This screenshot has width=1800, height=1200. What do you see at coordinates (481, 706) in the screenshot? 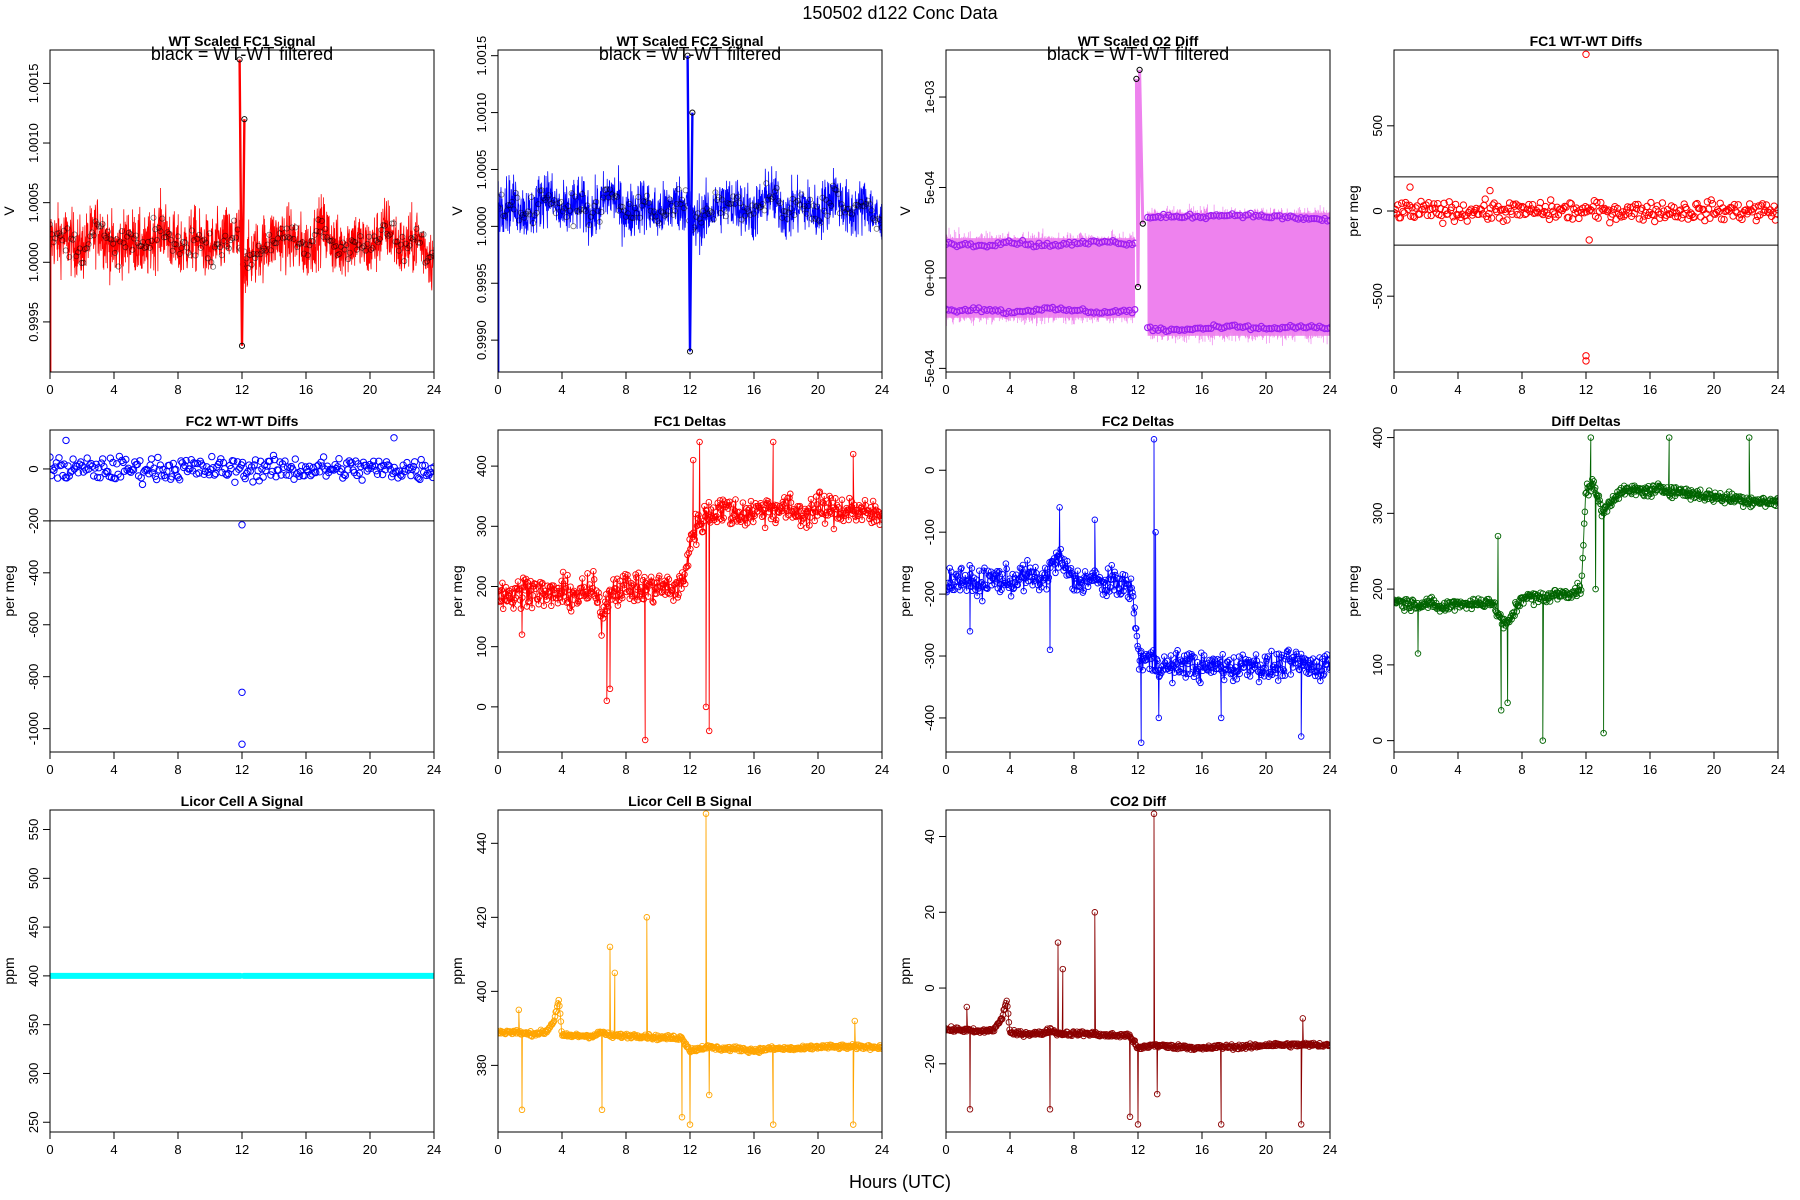
I see `y-tick-label: 0` at bounding box center [481, 706].